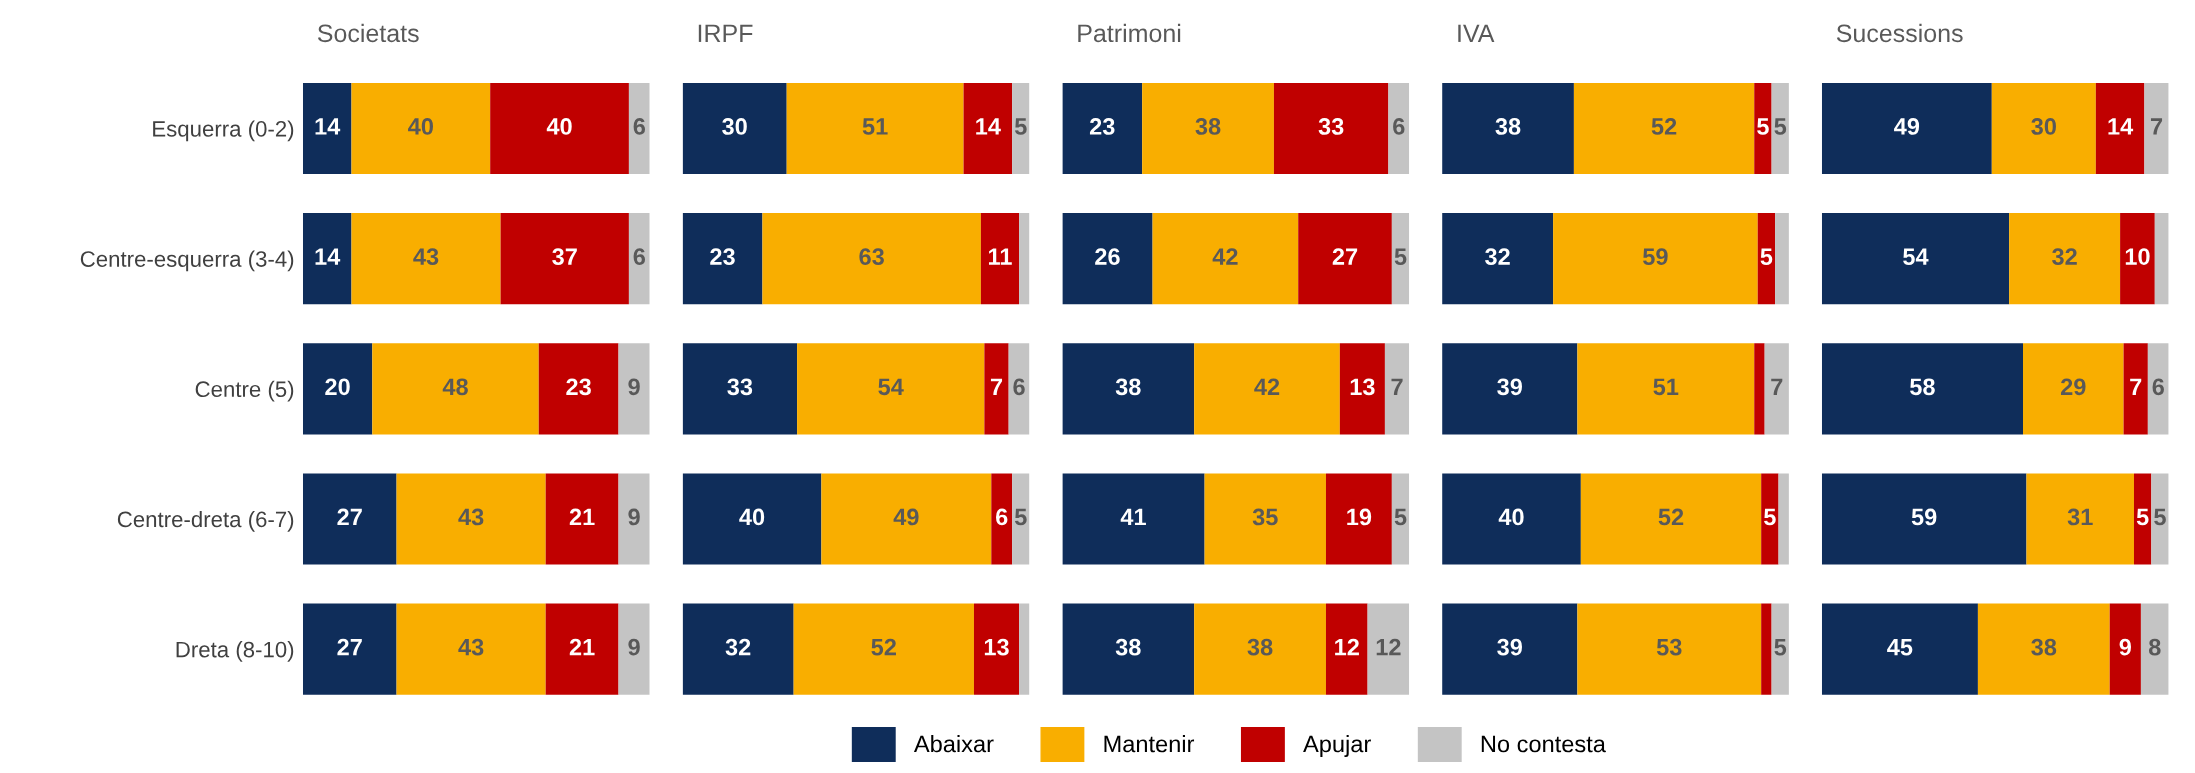 The image size is (2195, 773). What do you see at coordinates (328, 126) in the screenshot?
I see `data-label: 14` at bounding box center [328, 126].